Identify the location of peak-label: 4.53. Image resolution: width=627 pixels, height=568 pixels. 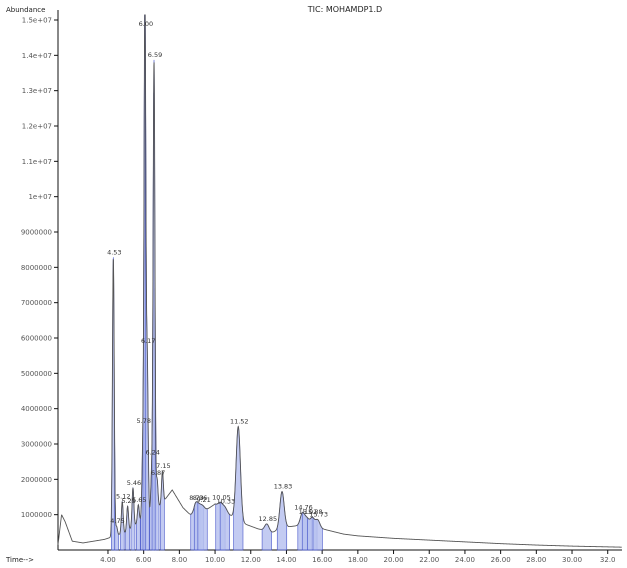
(114, 252).